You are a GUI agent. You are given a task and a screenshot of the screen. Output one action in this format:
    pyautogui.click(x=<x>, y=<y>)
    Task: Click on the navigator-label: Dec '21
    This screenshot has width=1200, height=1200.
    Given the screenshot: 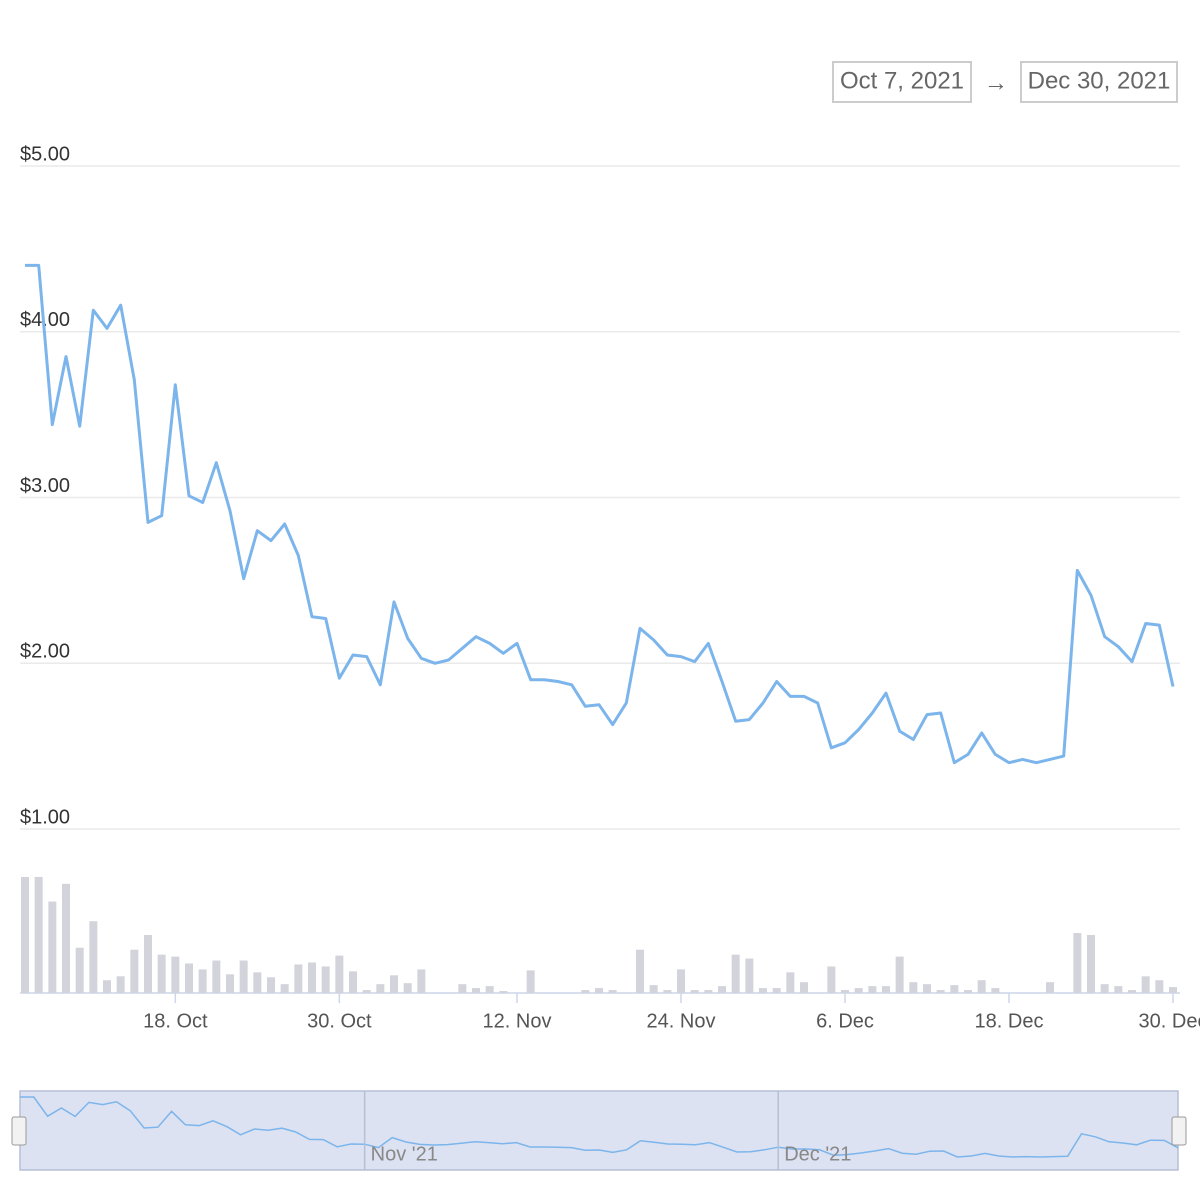 What is the action you would take?
    pyautogui.click(x=817, y=1154)
    